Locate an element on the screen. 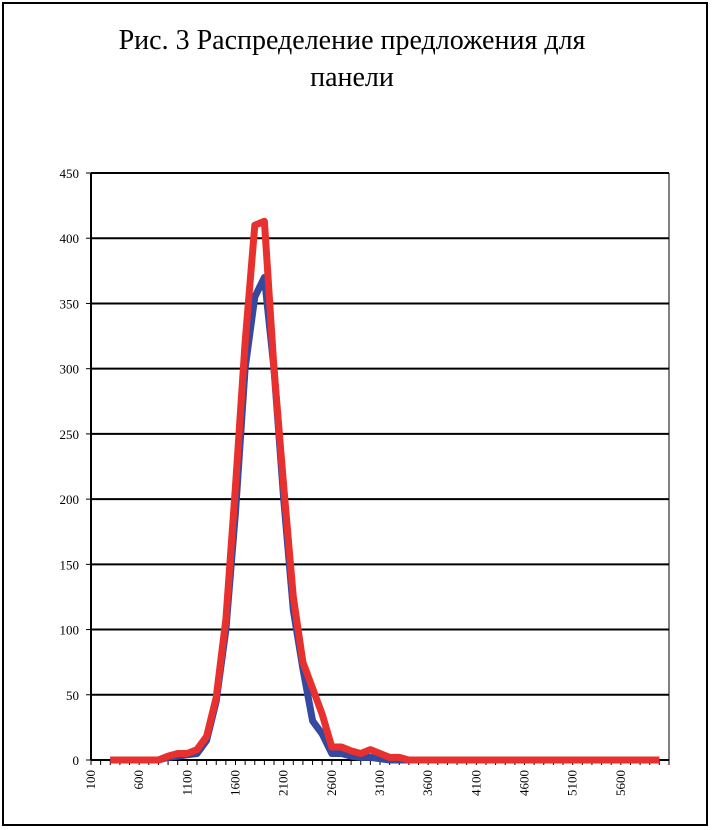 Image resolution: width=712 pixels, height=830 pixels. y-tick-label: 300 is located at coordinates (70, 369).